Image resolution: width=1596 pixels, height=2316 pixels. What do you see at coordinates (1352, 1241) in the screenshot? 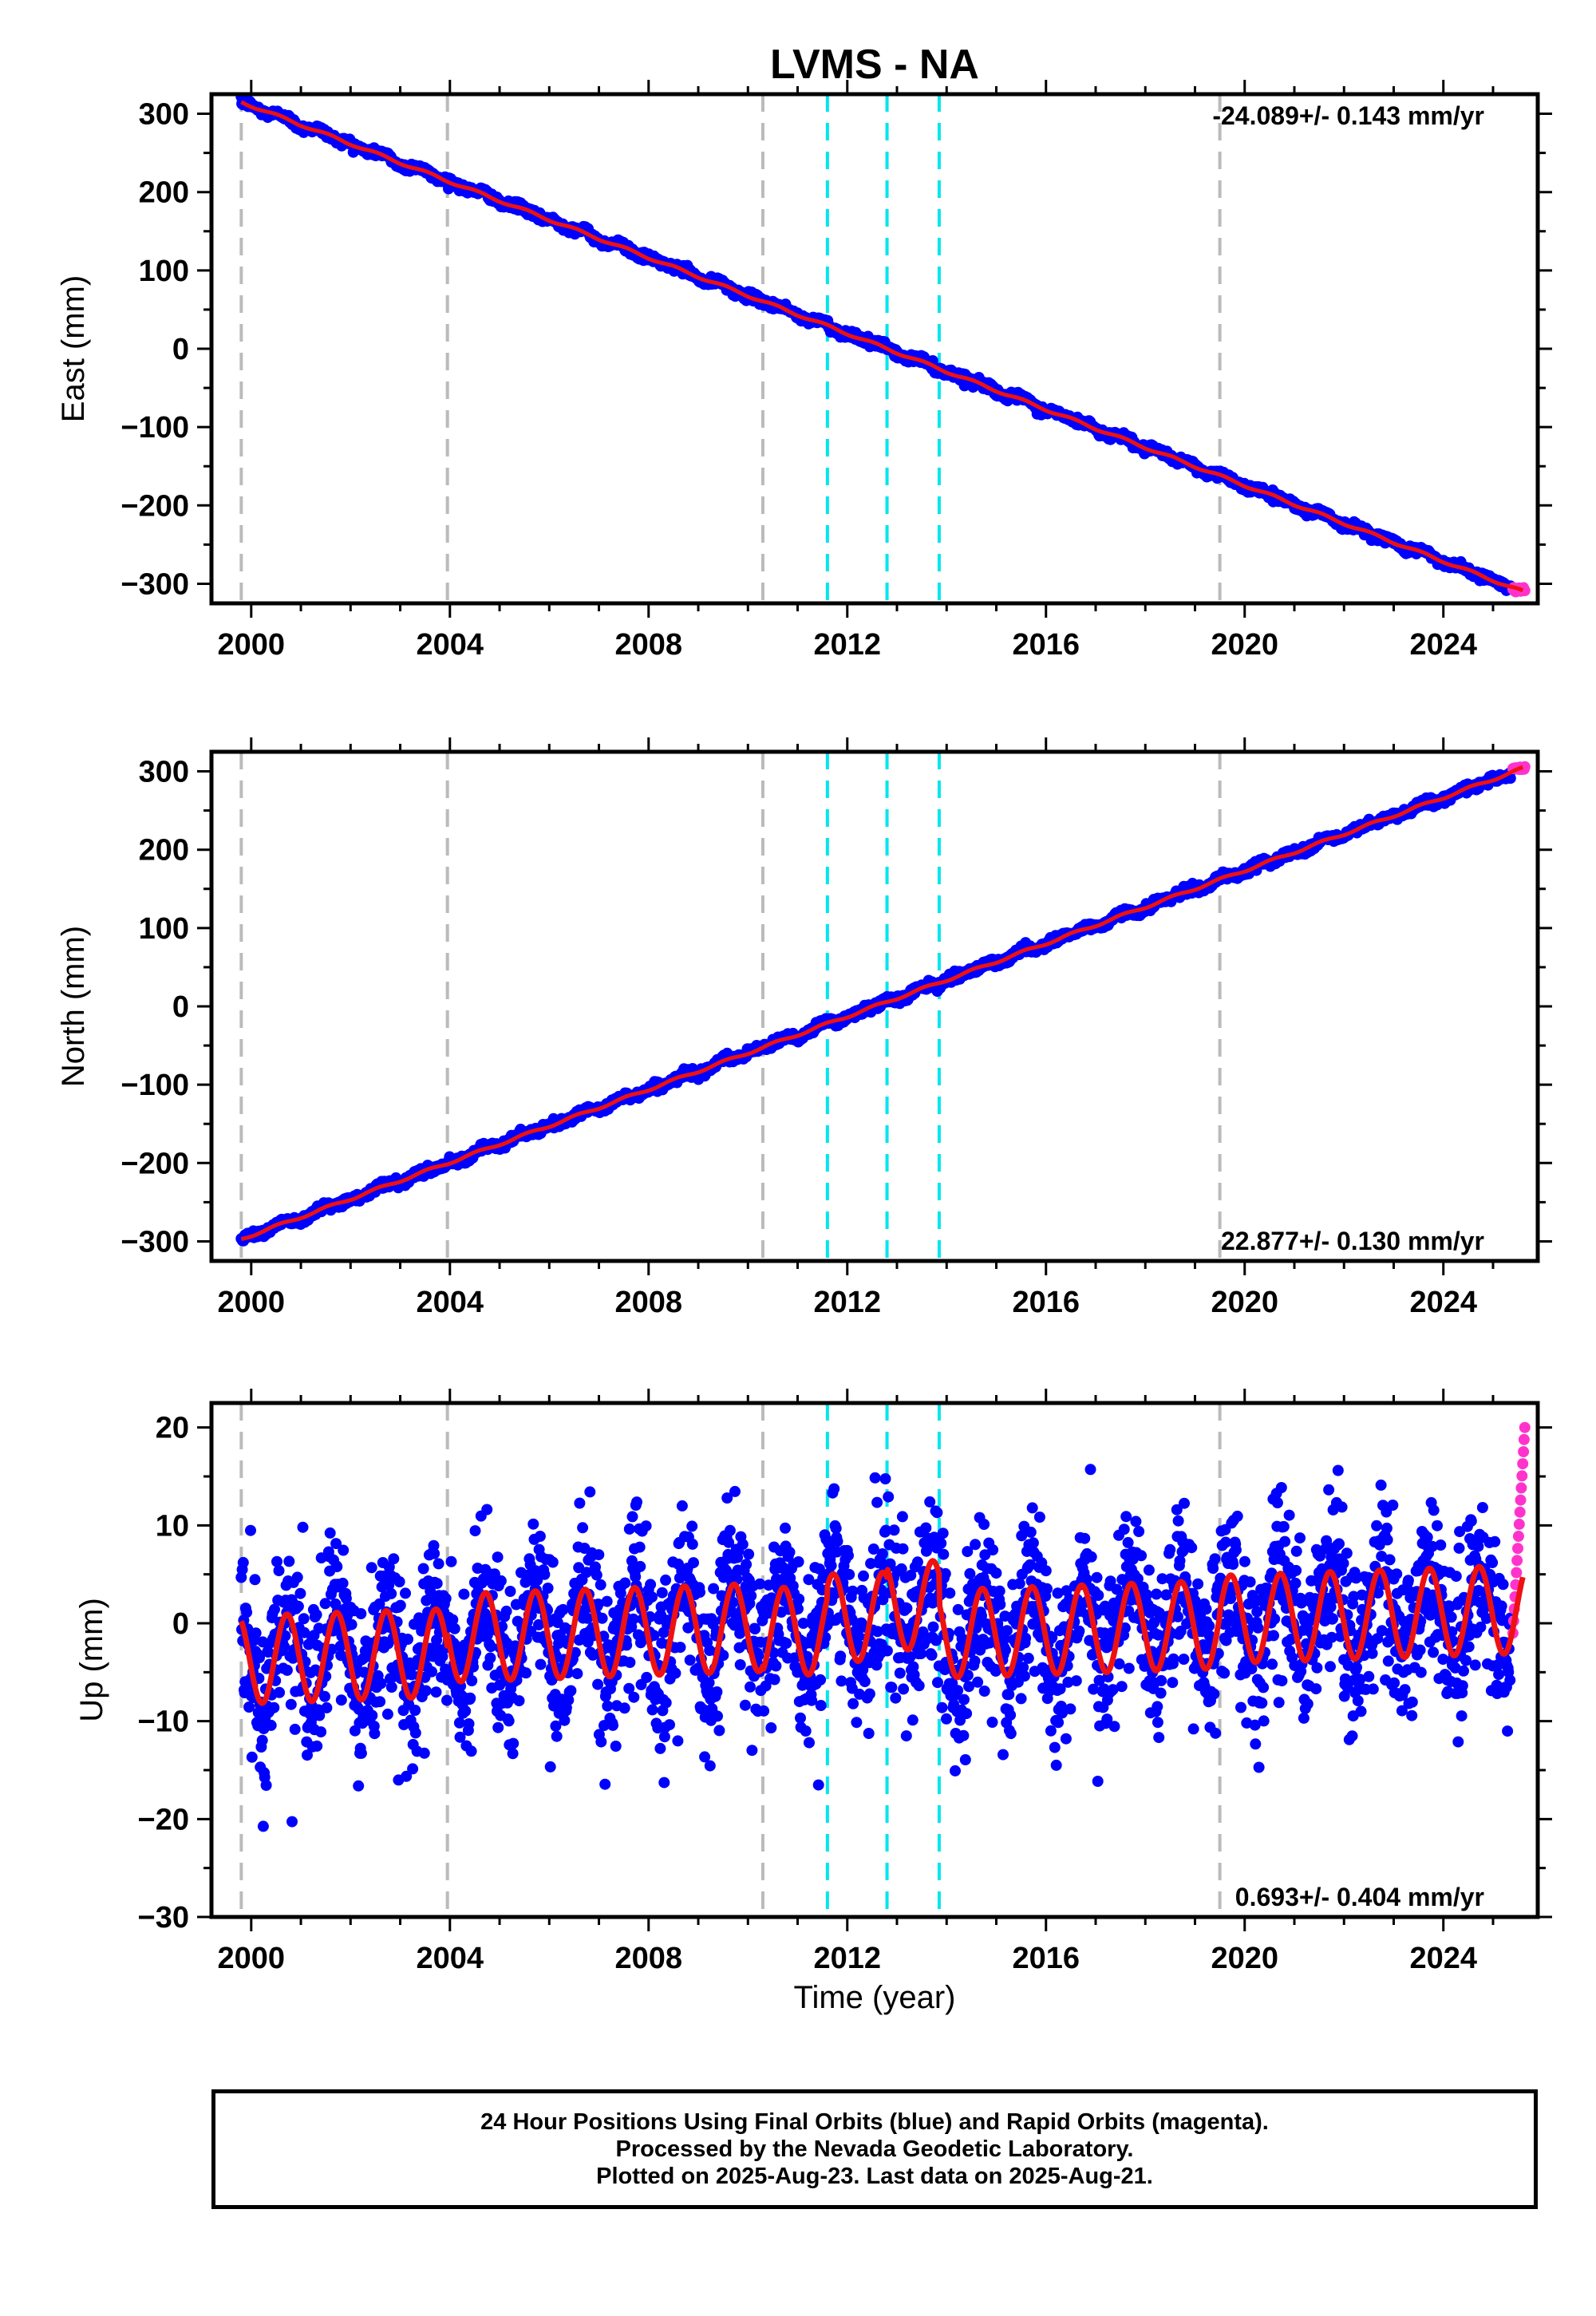
I see `north-rate-label: 22.877+/- 0.130 mm/yr` at bounding box center [1352, 1241].